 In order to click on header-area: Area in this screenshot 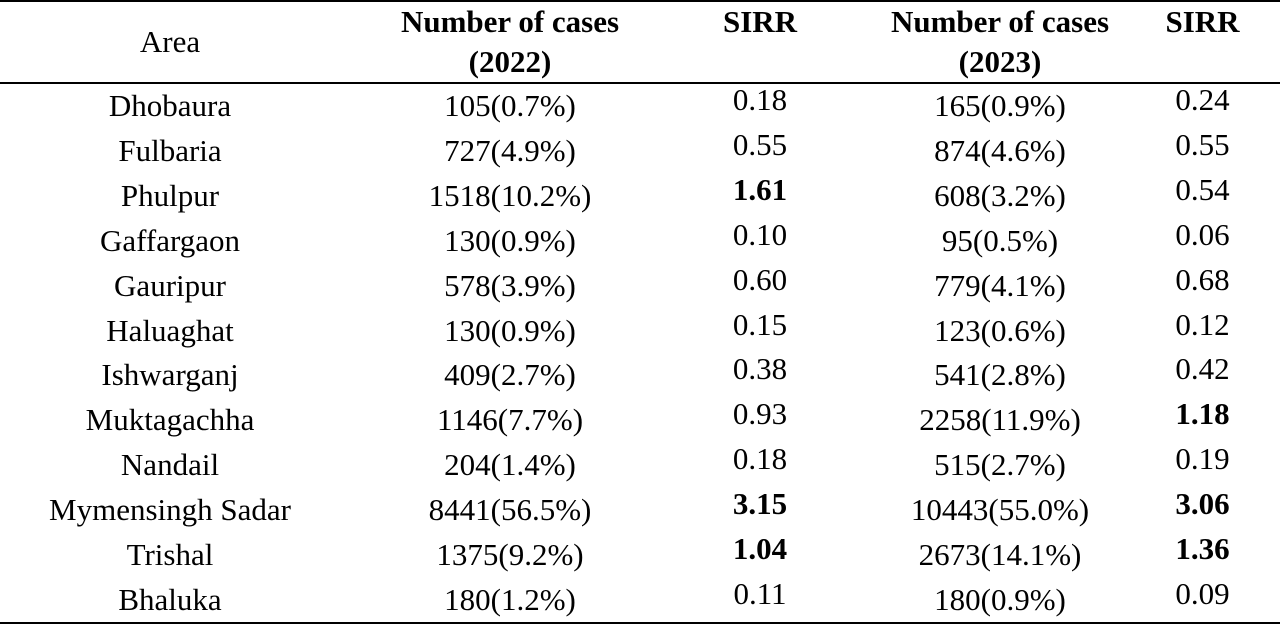, I will do `click(170, 41)`.